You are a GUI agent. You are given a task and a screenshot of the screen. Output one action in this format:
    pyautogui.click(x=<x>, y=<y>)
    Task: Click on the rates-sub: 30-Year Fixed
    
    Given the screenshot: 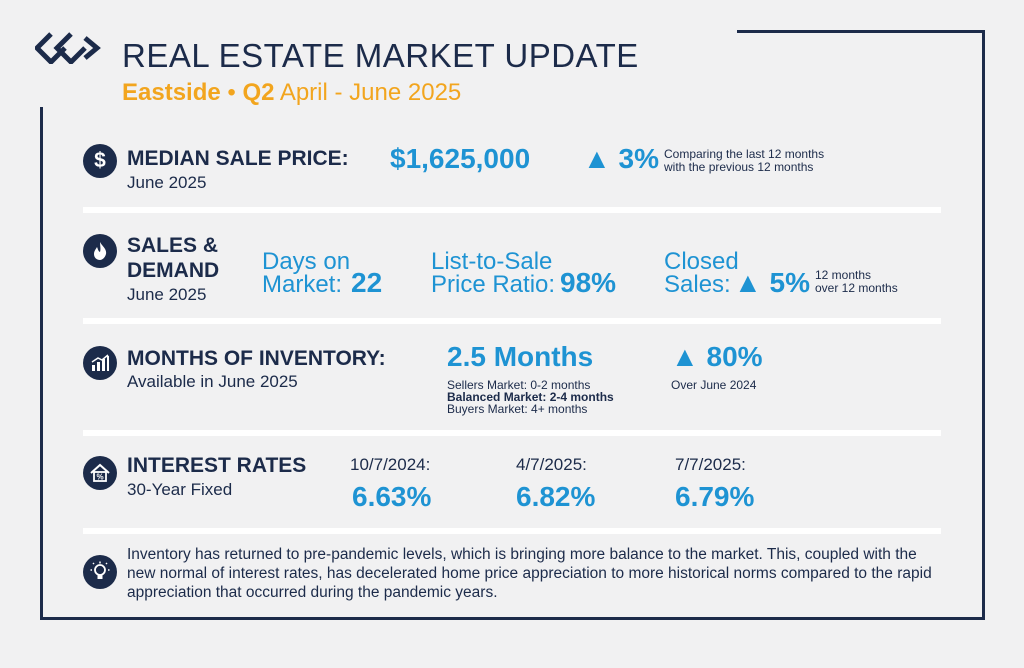 What is the action you would take?
    pyautogui.click(x=180, y=489)
    